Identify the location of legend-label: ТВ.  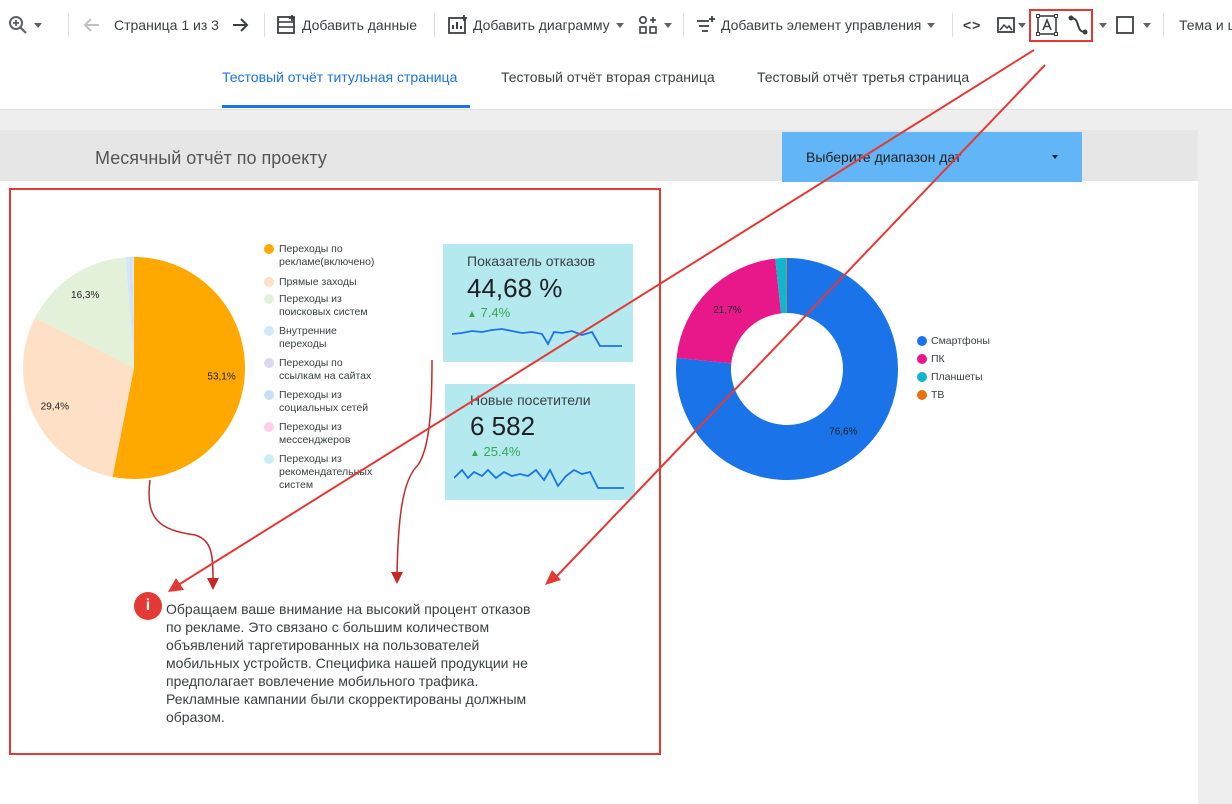
(938, 395).